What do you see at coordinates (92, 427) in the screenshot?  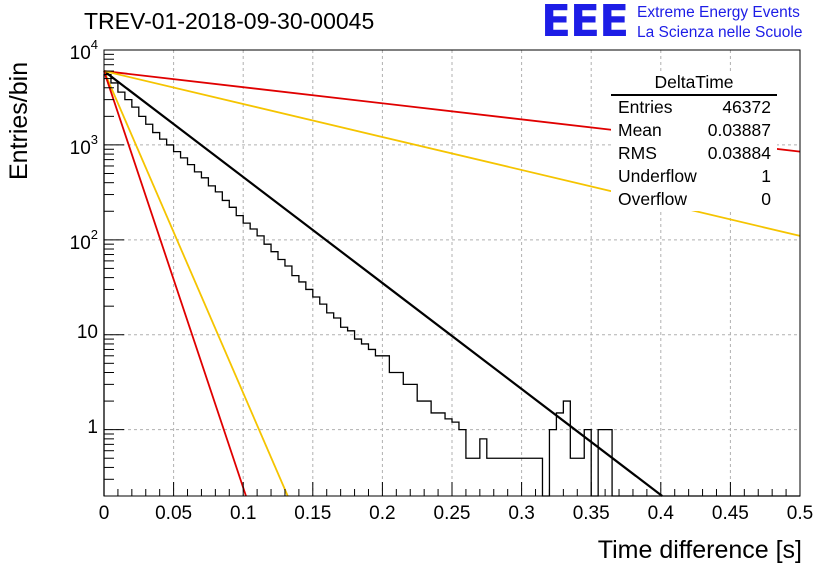 I see `y-tick-label: 1` at bounding box center [92, 427].